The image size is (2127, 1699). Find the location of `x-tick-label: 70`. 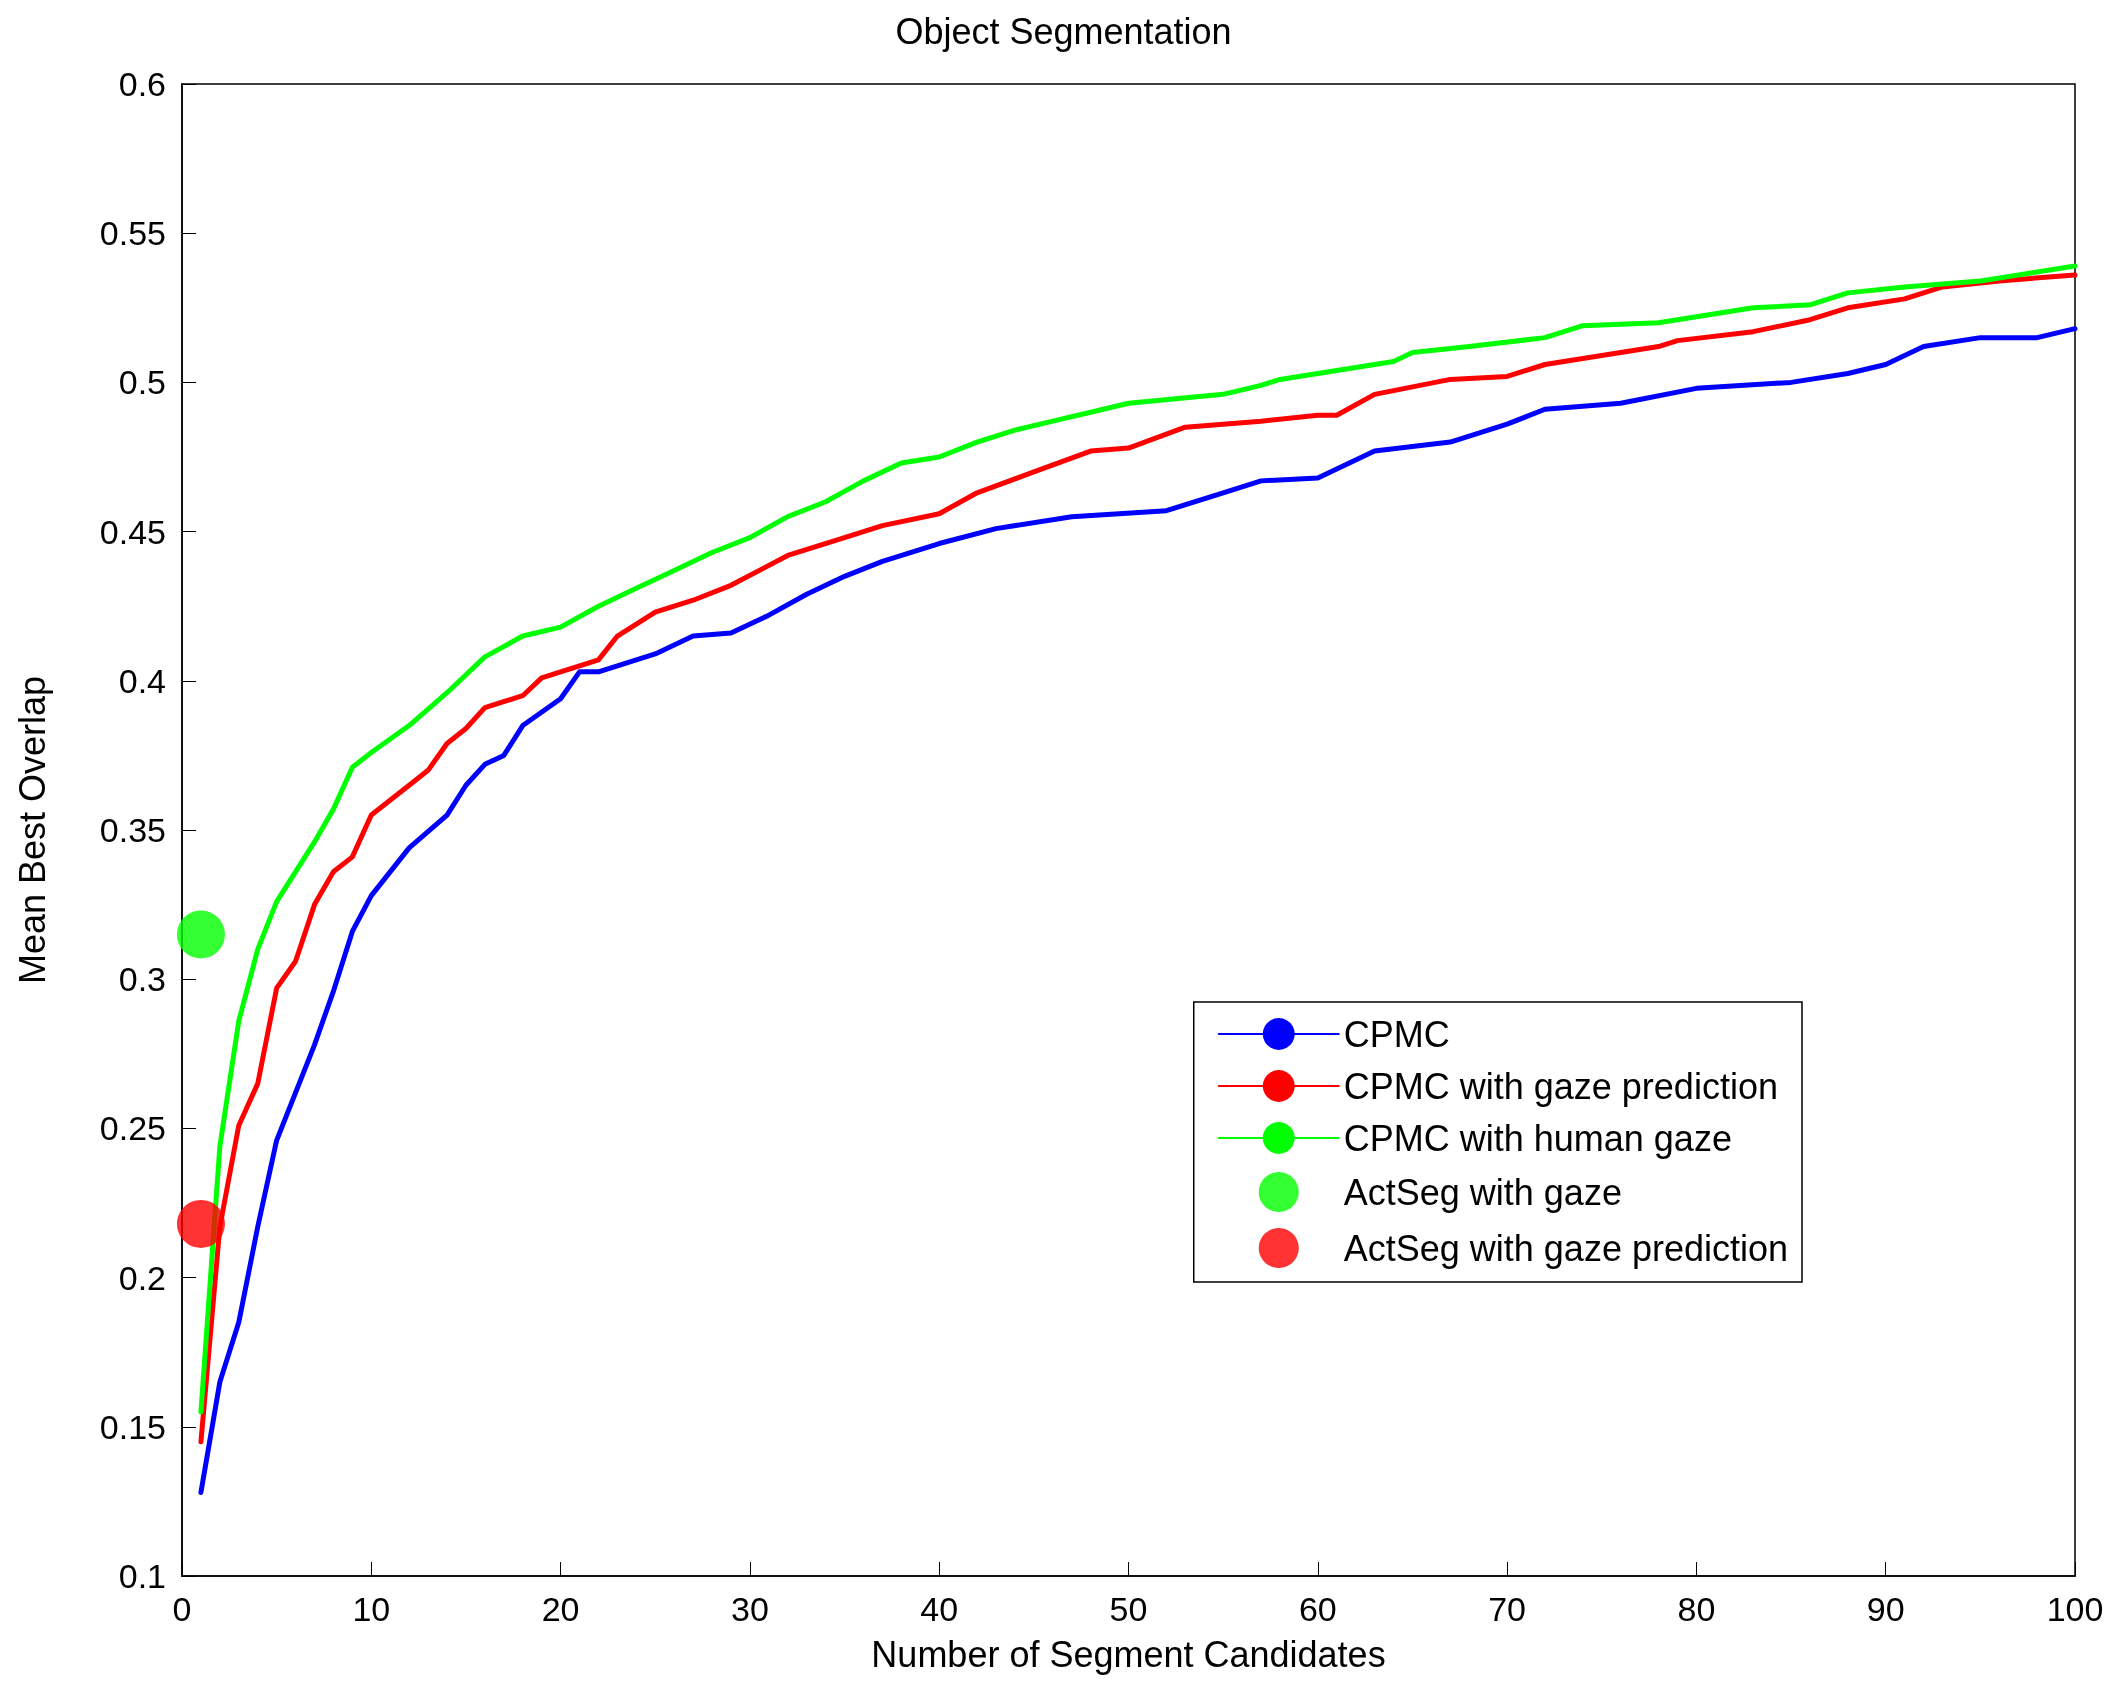

x-tick-label: 70 is located at coordinates (1507, 1609).